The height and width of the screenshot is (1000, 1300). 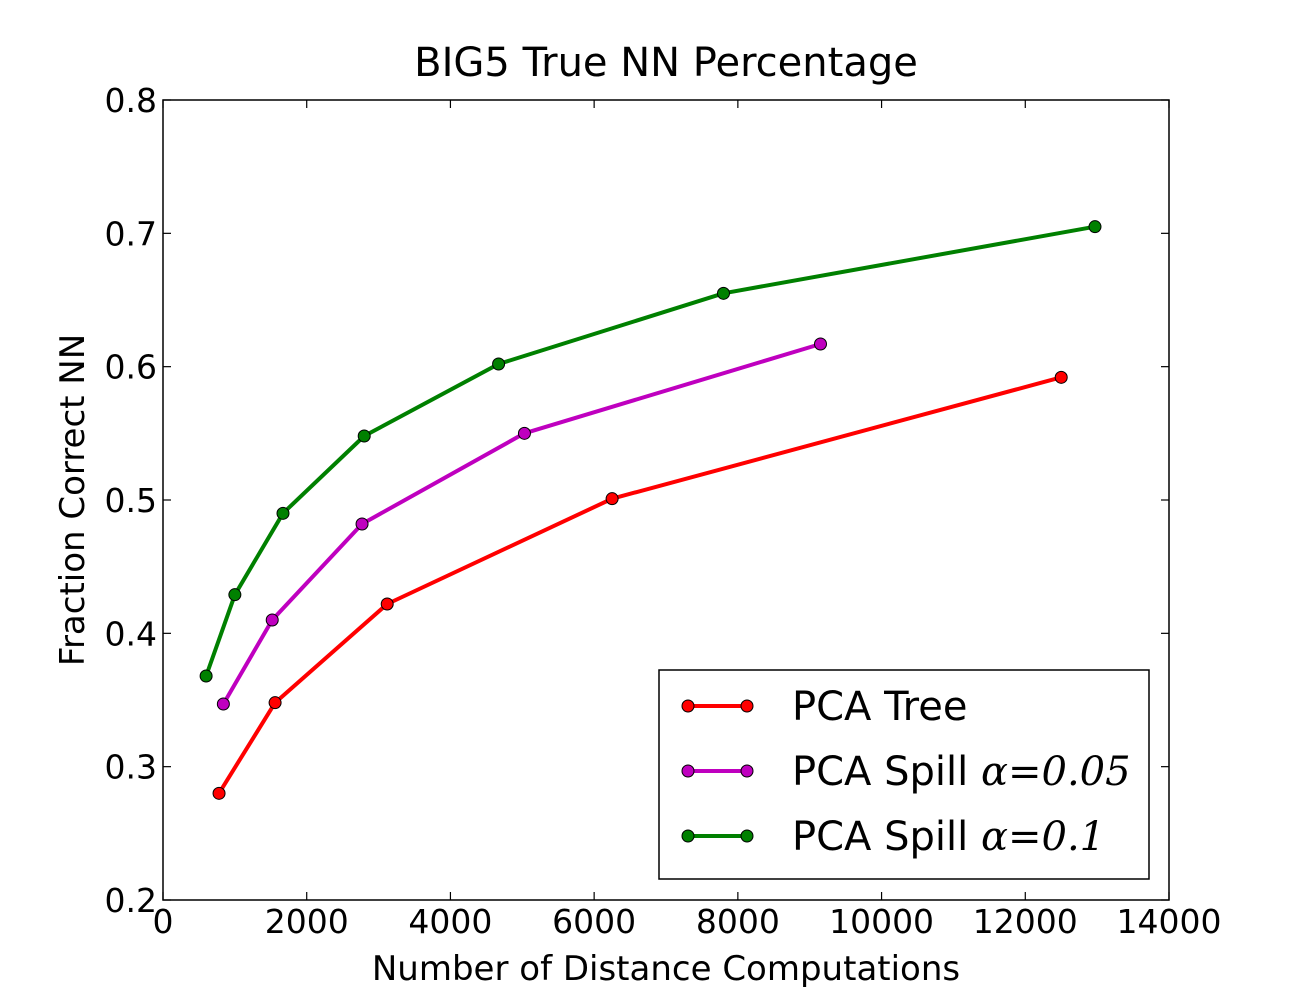 I want to click on x-tick-label: 4000, so click(x=450, y=921).